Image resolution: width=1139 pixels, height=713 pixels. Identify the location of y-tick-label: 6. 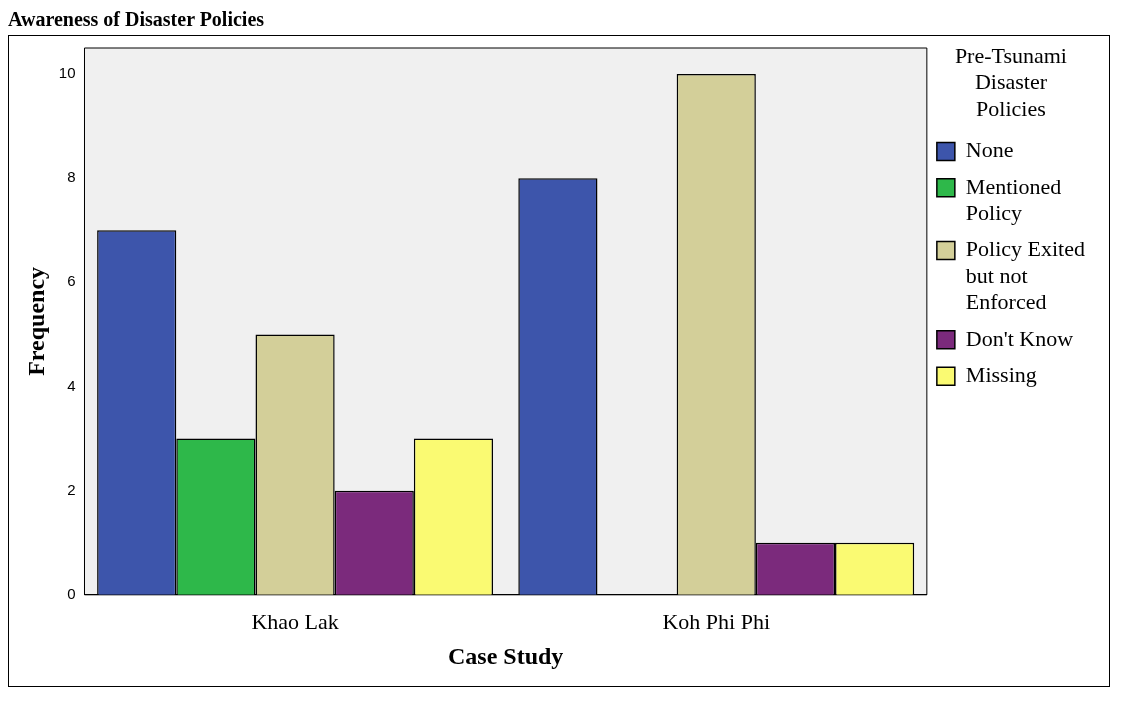
(71, 281).